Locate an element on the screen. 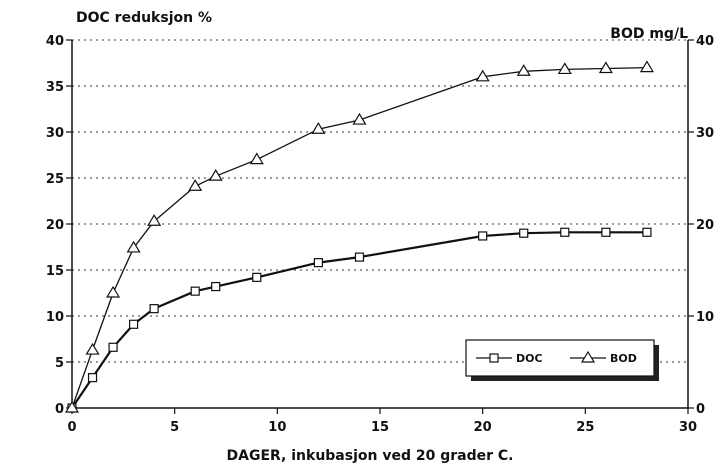 The height and width of the screenshot is (467, 725). y-left-tick-label: 30 is located at coordinates (55, 133).